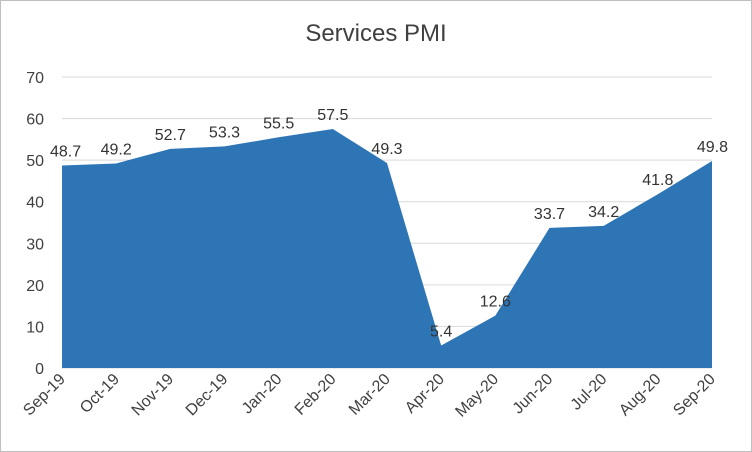  I want to click on chart-title: Services PMI, so click(376, 33).